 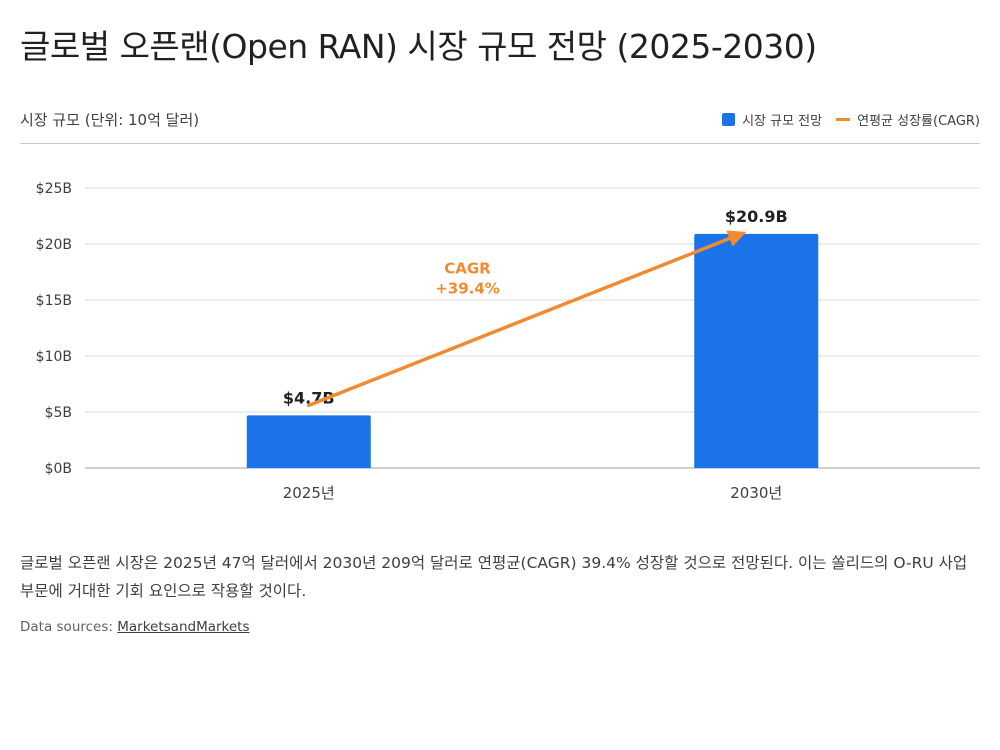 I want to click on y-tick-label: $20B, so click(x=54, y=245).